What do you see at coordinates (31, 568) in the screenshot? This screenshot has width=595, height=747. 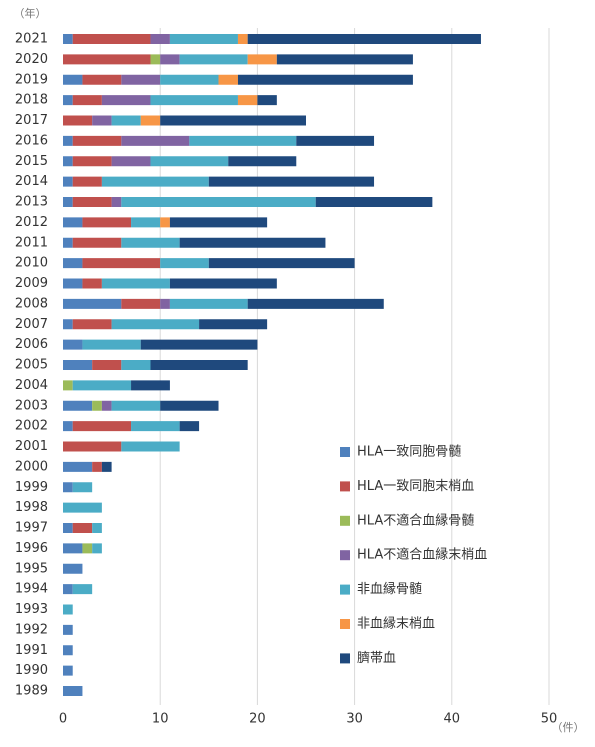 I see `y-tick-label: 1995` at bounding box center [31, 568].